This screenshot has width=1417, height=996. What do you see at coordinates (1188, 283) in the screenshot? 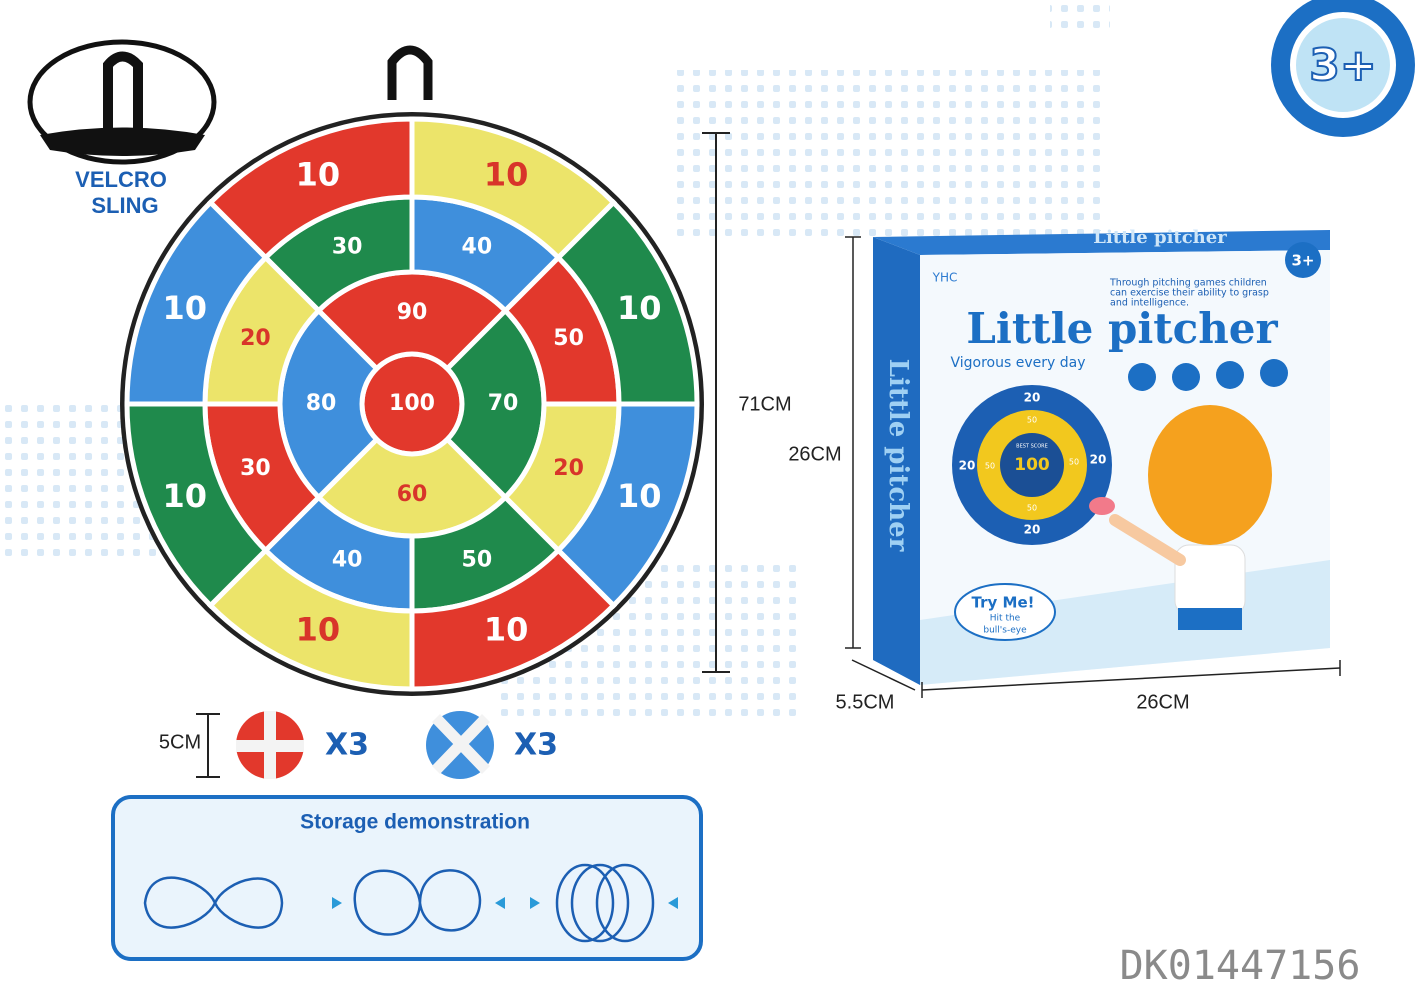
I see `box-description: Through pitching games children` at bounding box center [1188, 283].